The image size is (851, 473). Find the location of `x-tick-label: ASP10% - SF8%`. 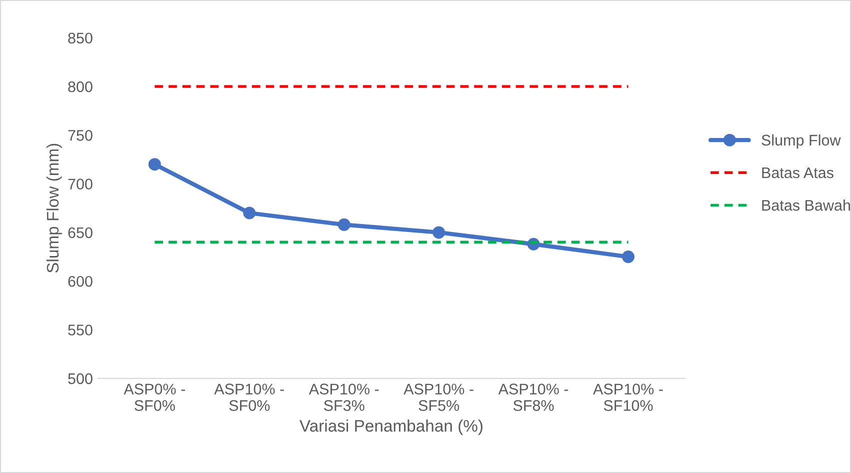

x-tick-label: ASP10% - SF8% is located at coordinates (533, 397).